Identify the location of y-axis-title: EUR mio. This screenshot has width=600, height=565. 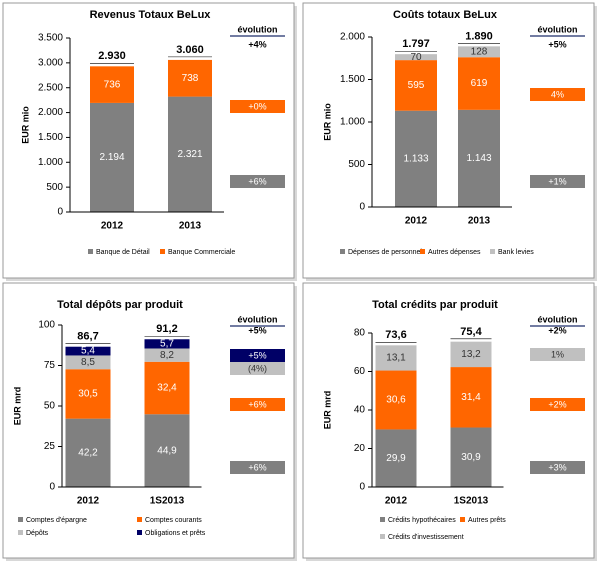
(327, 122).